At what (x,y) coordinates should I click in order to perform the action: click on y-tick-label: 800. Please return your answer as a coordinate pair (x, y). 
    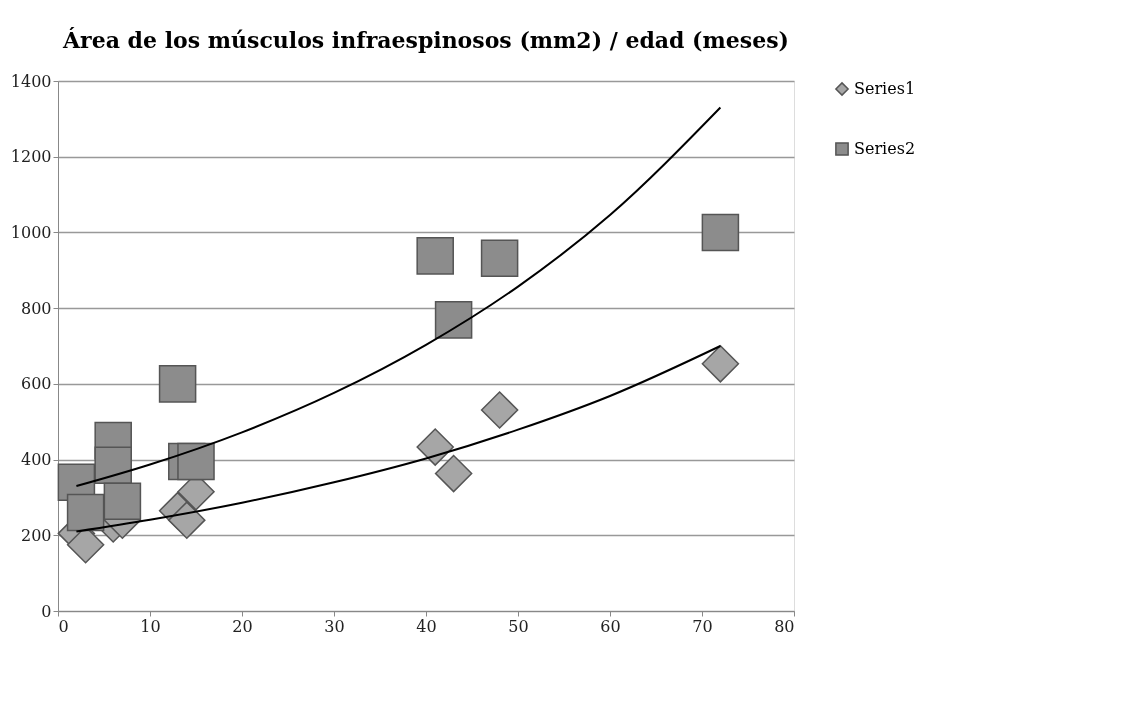
    Looking at the image, I should click on (36, 308).